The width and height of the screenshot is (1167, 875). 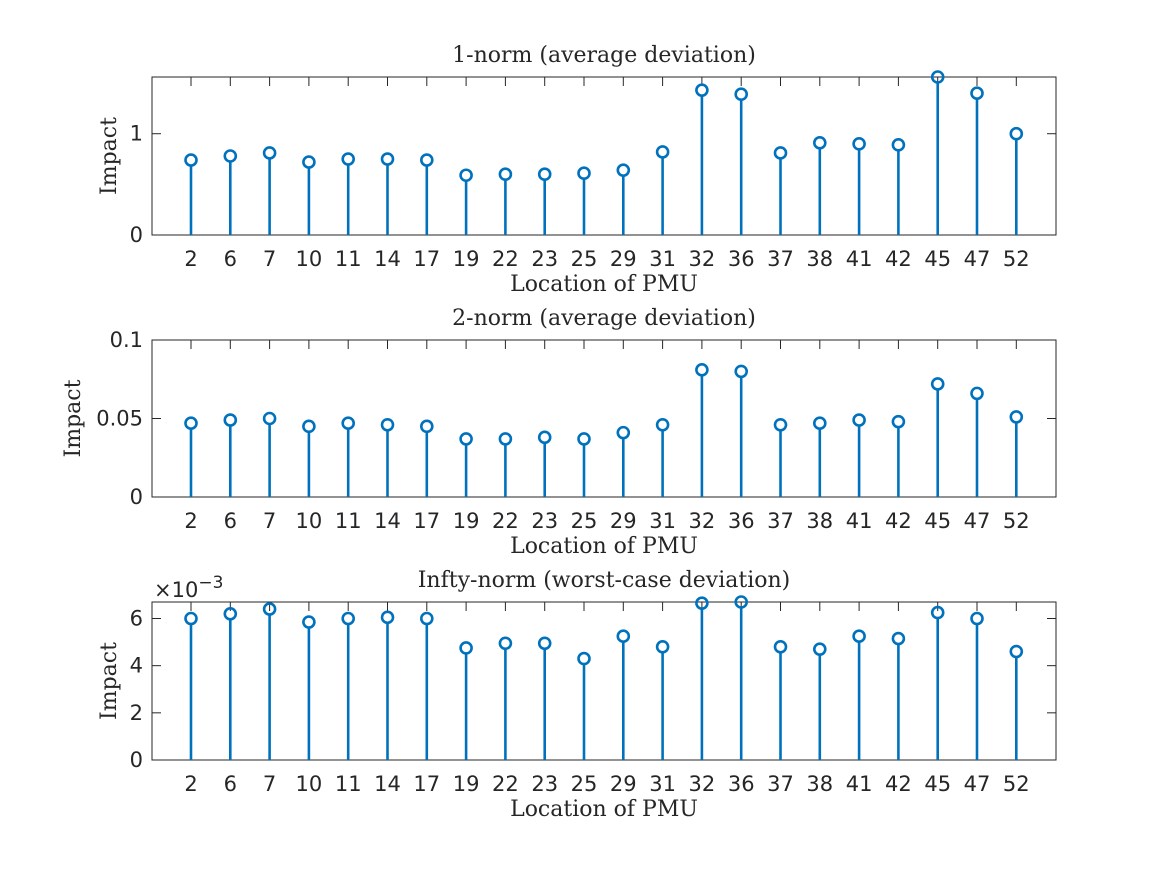 I want to click on y-exponent-power: −3, so click(x=210, y=583).